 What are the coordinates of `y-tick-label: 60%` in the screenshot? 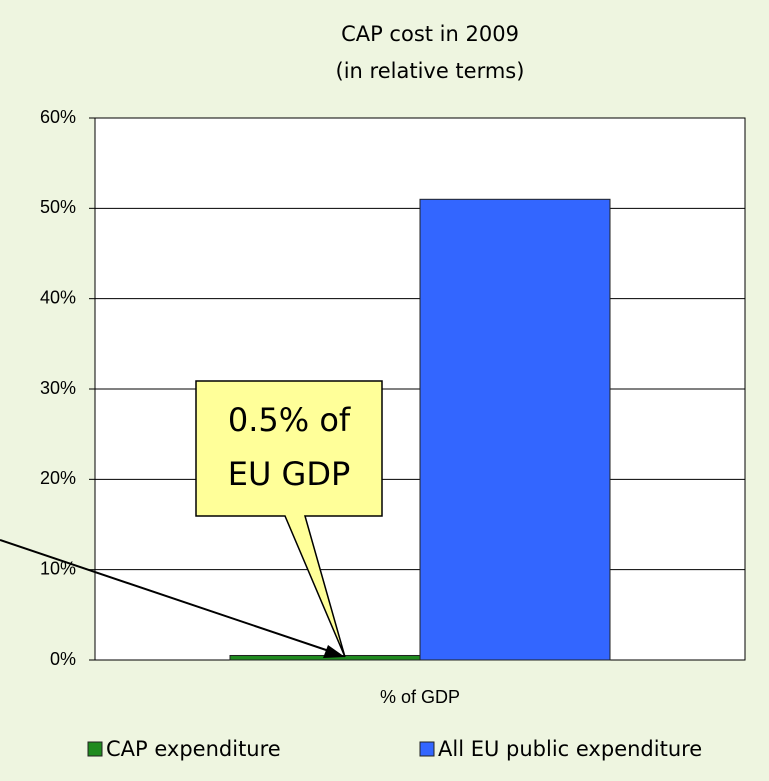 It's located at (58, 117).